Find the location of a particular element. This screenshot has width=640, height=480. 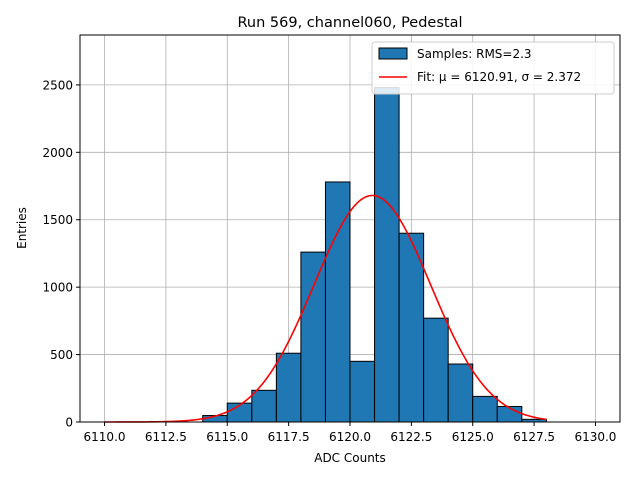

y-tick-label: 0 is located at coordinates (69, 423).